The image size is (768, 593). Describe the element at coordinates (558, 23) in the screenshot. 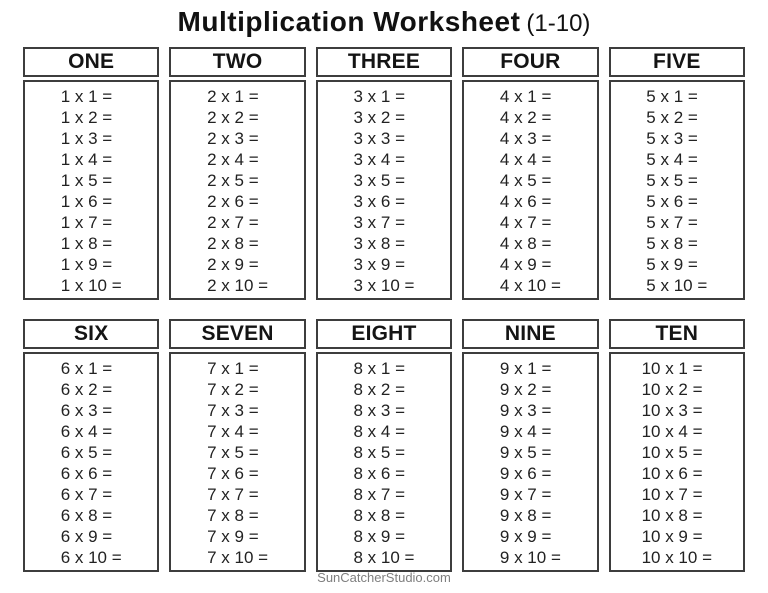

I see `page-title-range: (1-10)` at that location.